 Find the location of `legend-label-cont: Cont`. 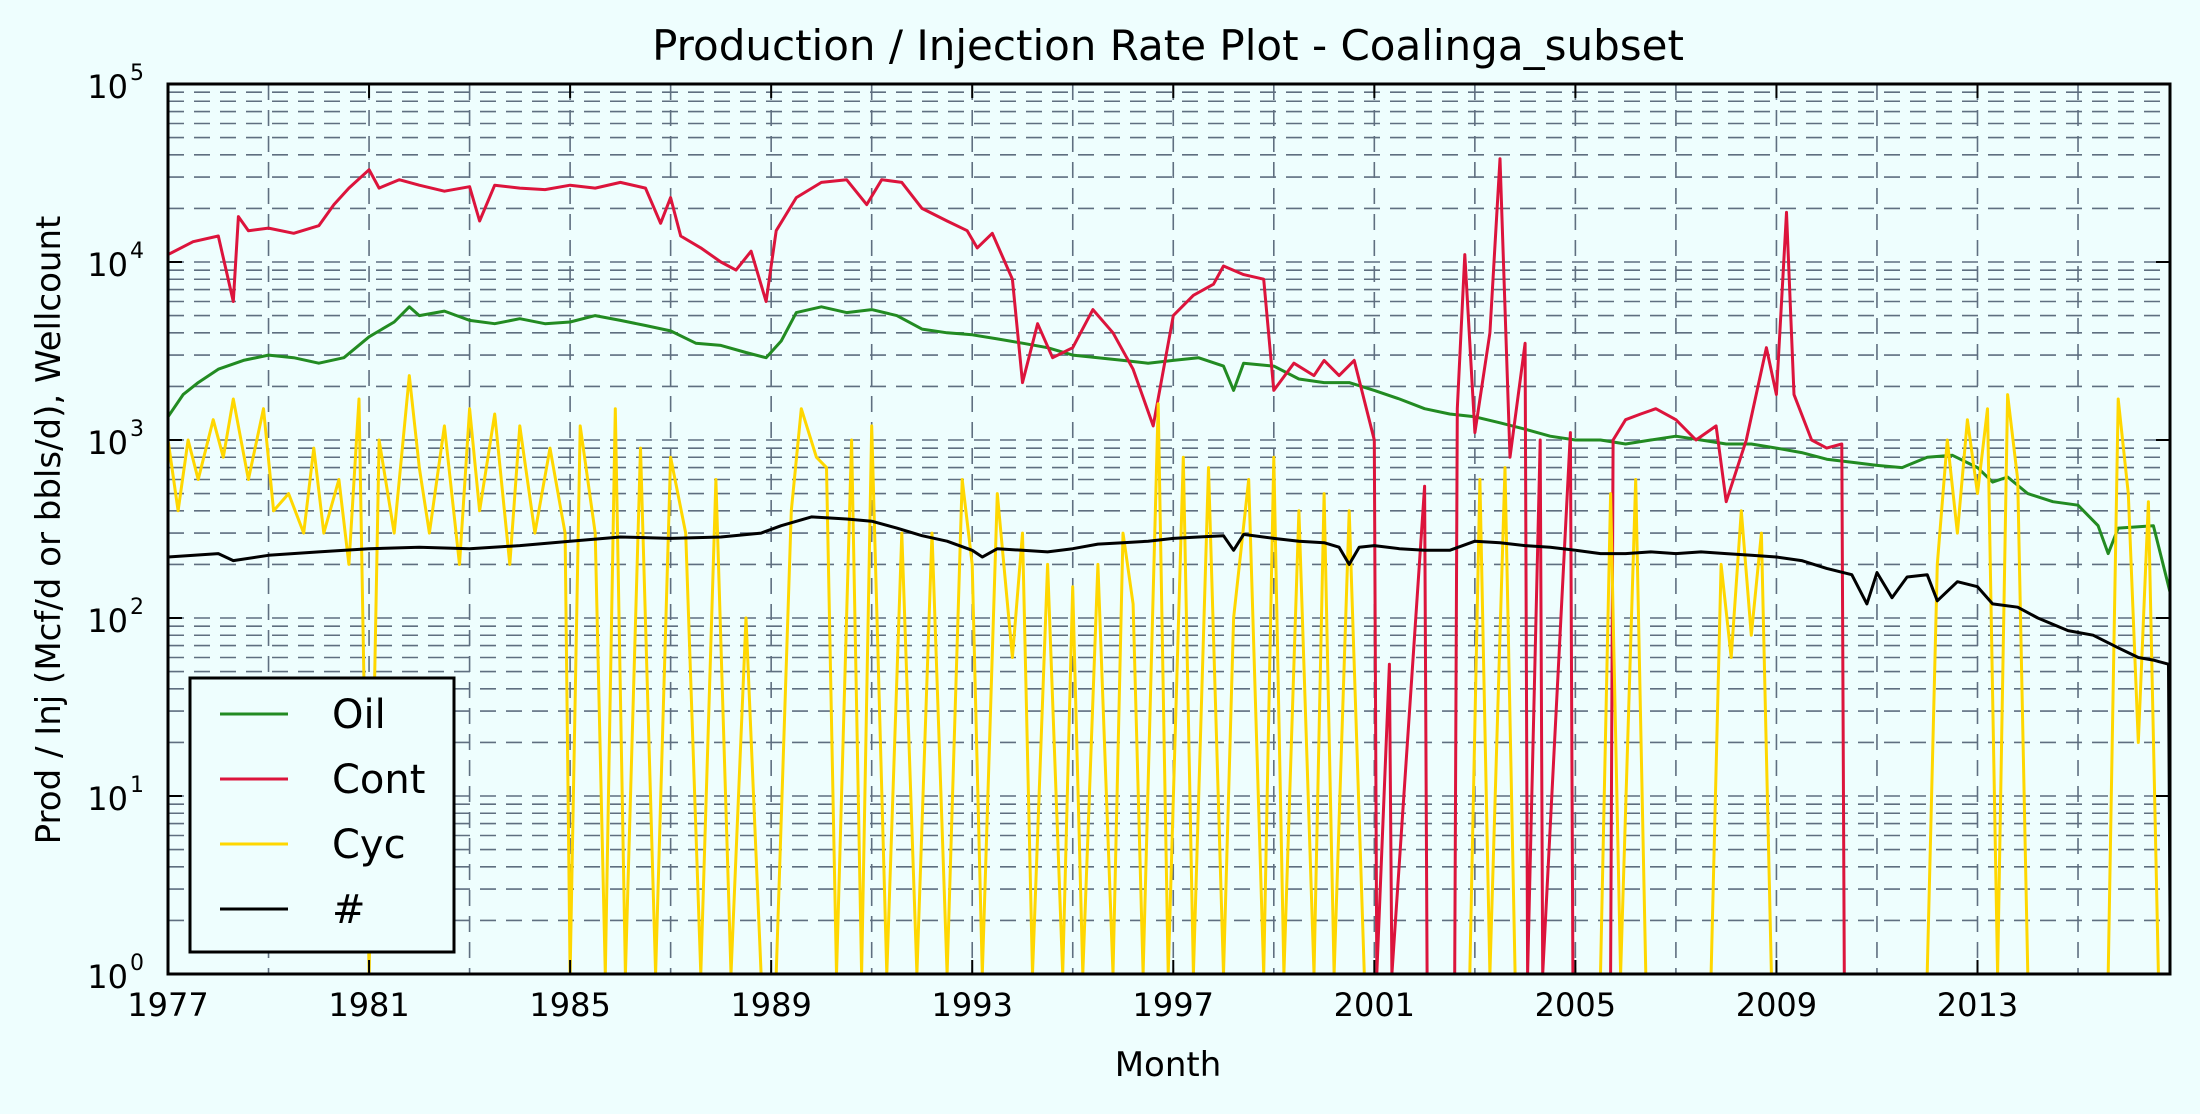

legend-label-cont: Cont is located at coordinates (378, 780).